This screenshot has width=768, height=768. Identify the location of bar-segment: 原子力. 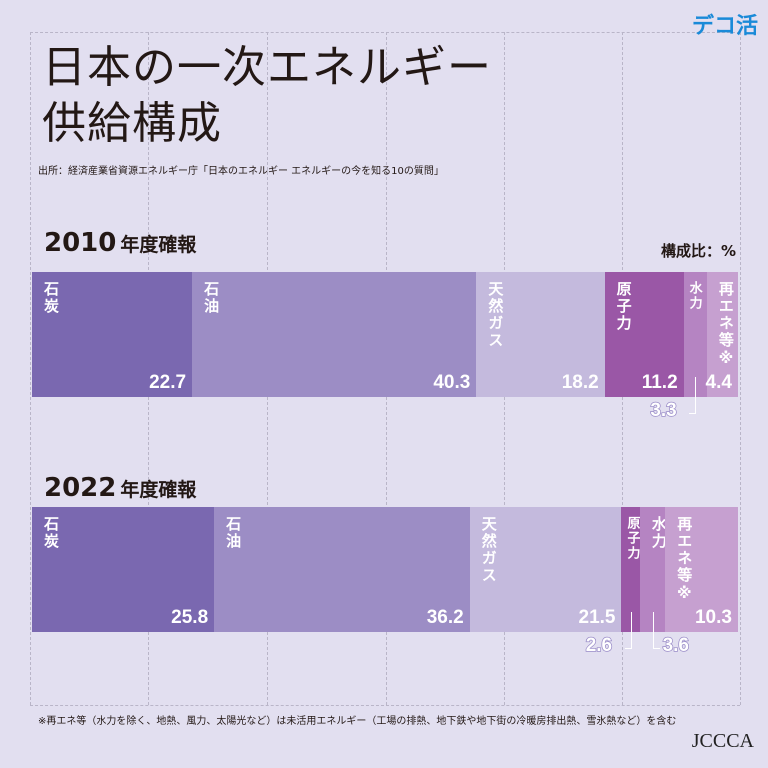
(630, 569).